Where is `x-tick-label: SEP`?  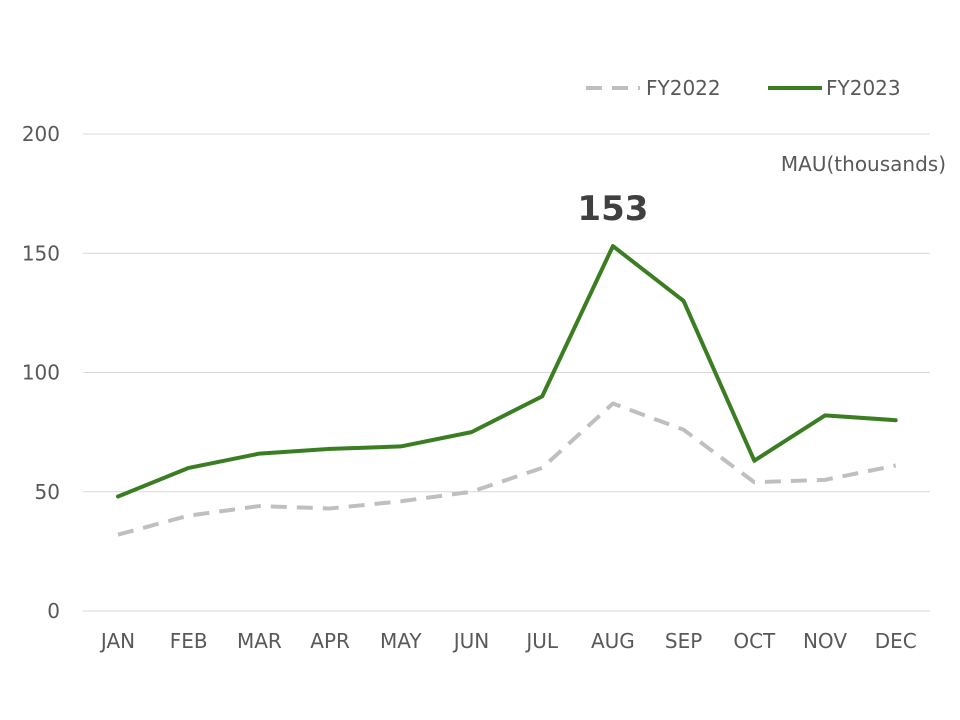
x-tick-label: SEP is located at coordinates (683, 641).